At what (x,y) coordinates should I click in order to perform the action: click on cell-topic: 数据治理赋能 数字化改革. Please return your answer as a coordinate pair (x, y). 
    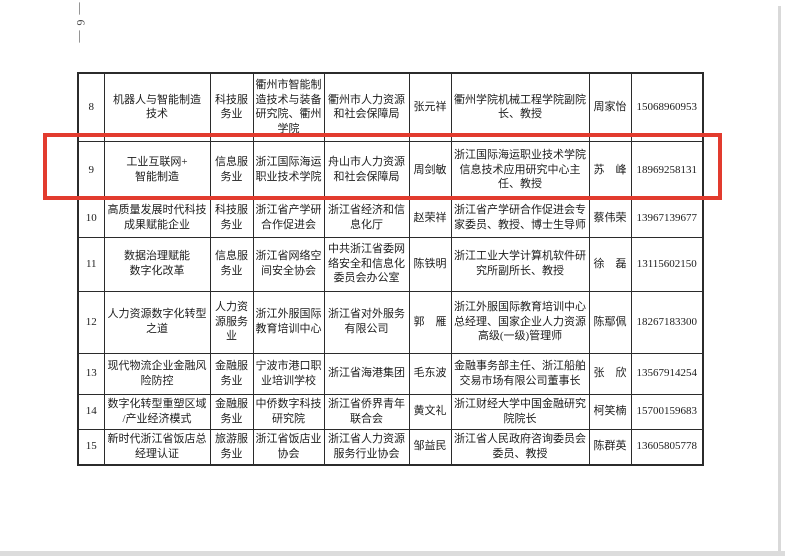
    Looking at the image, I should click on (157, 264).